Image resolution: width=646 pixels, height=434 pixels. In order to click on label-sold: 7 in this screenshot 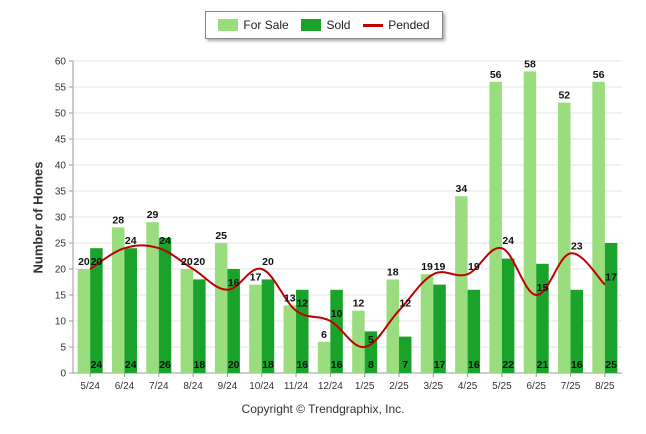, I will do `click(405, 365)`.